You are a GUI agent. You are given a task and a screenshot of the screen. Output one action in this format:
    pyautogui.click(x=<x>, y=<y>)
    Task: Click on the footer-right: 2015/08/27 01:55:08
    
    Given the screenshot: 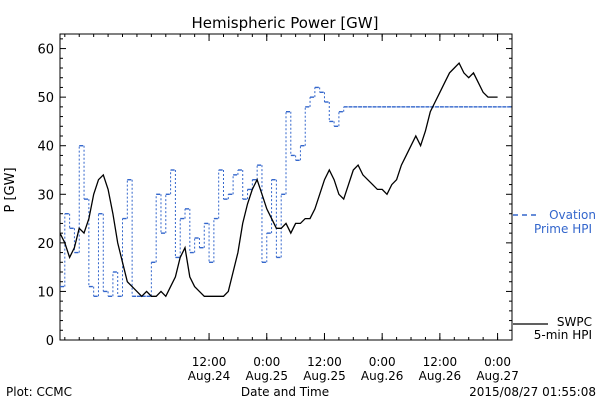 What is the action you would take?
    pyautogui.click(x=532, y=392)
    